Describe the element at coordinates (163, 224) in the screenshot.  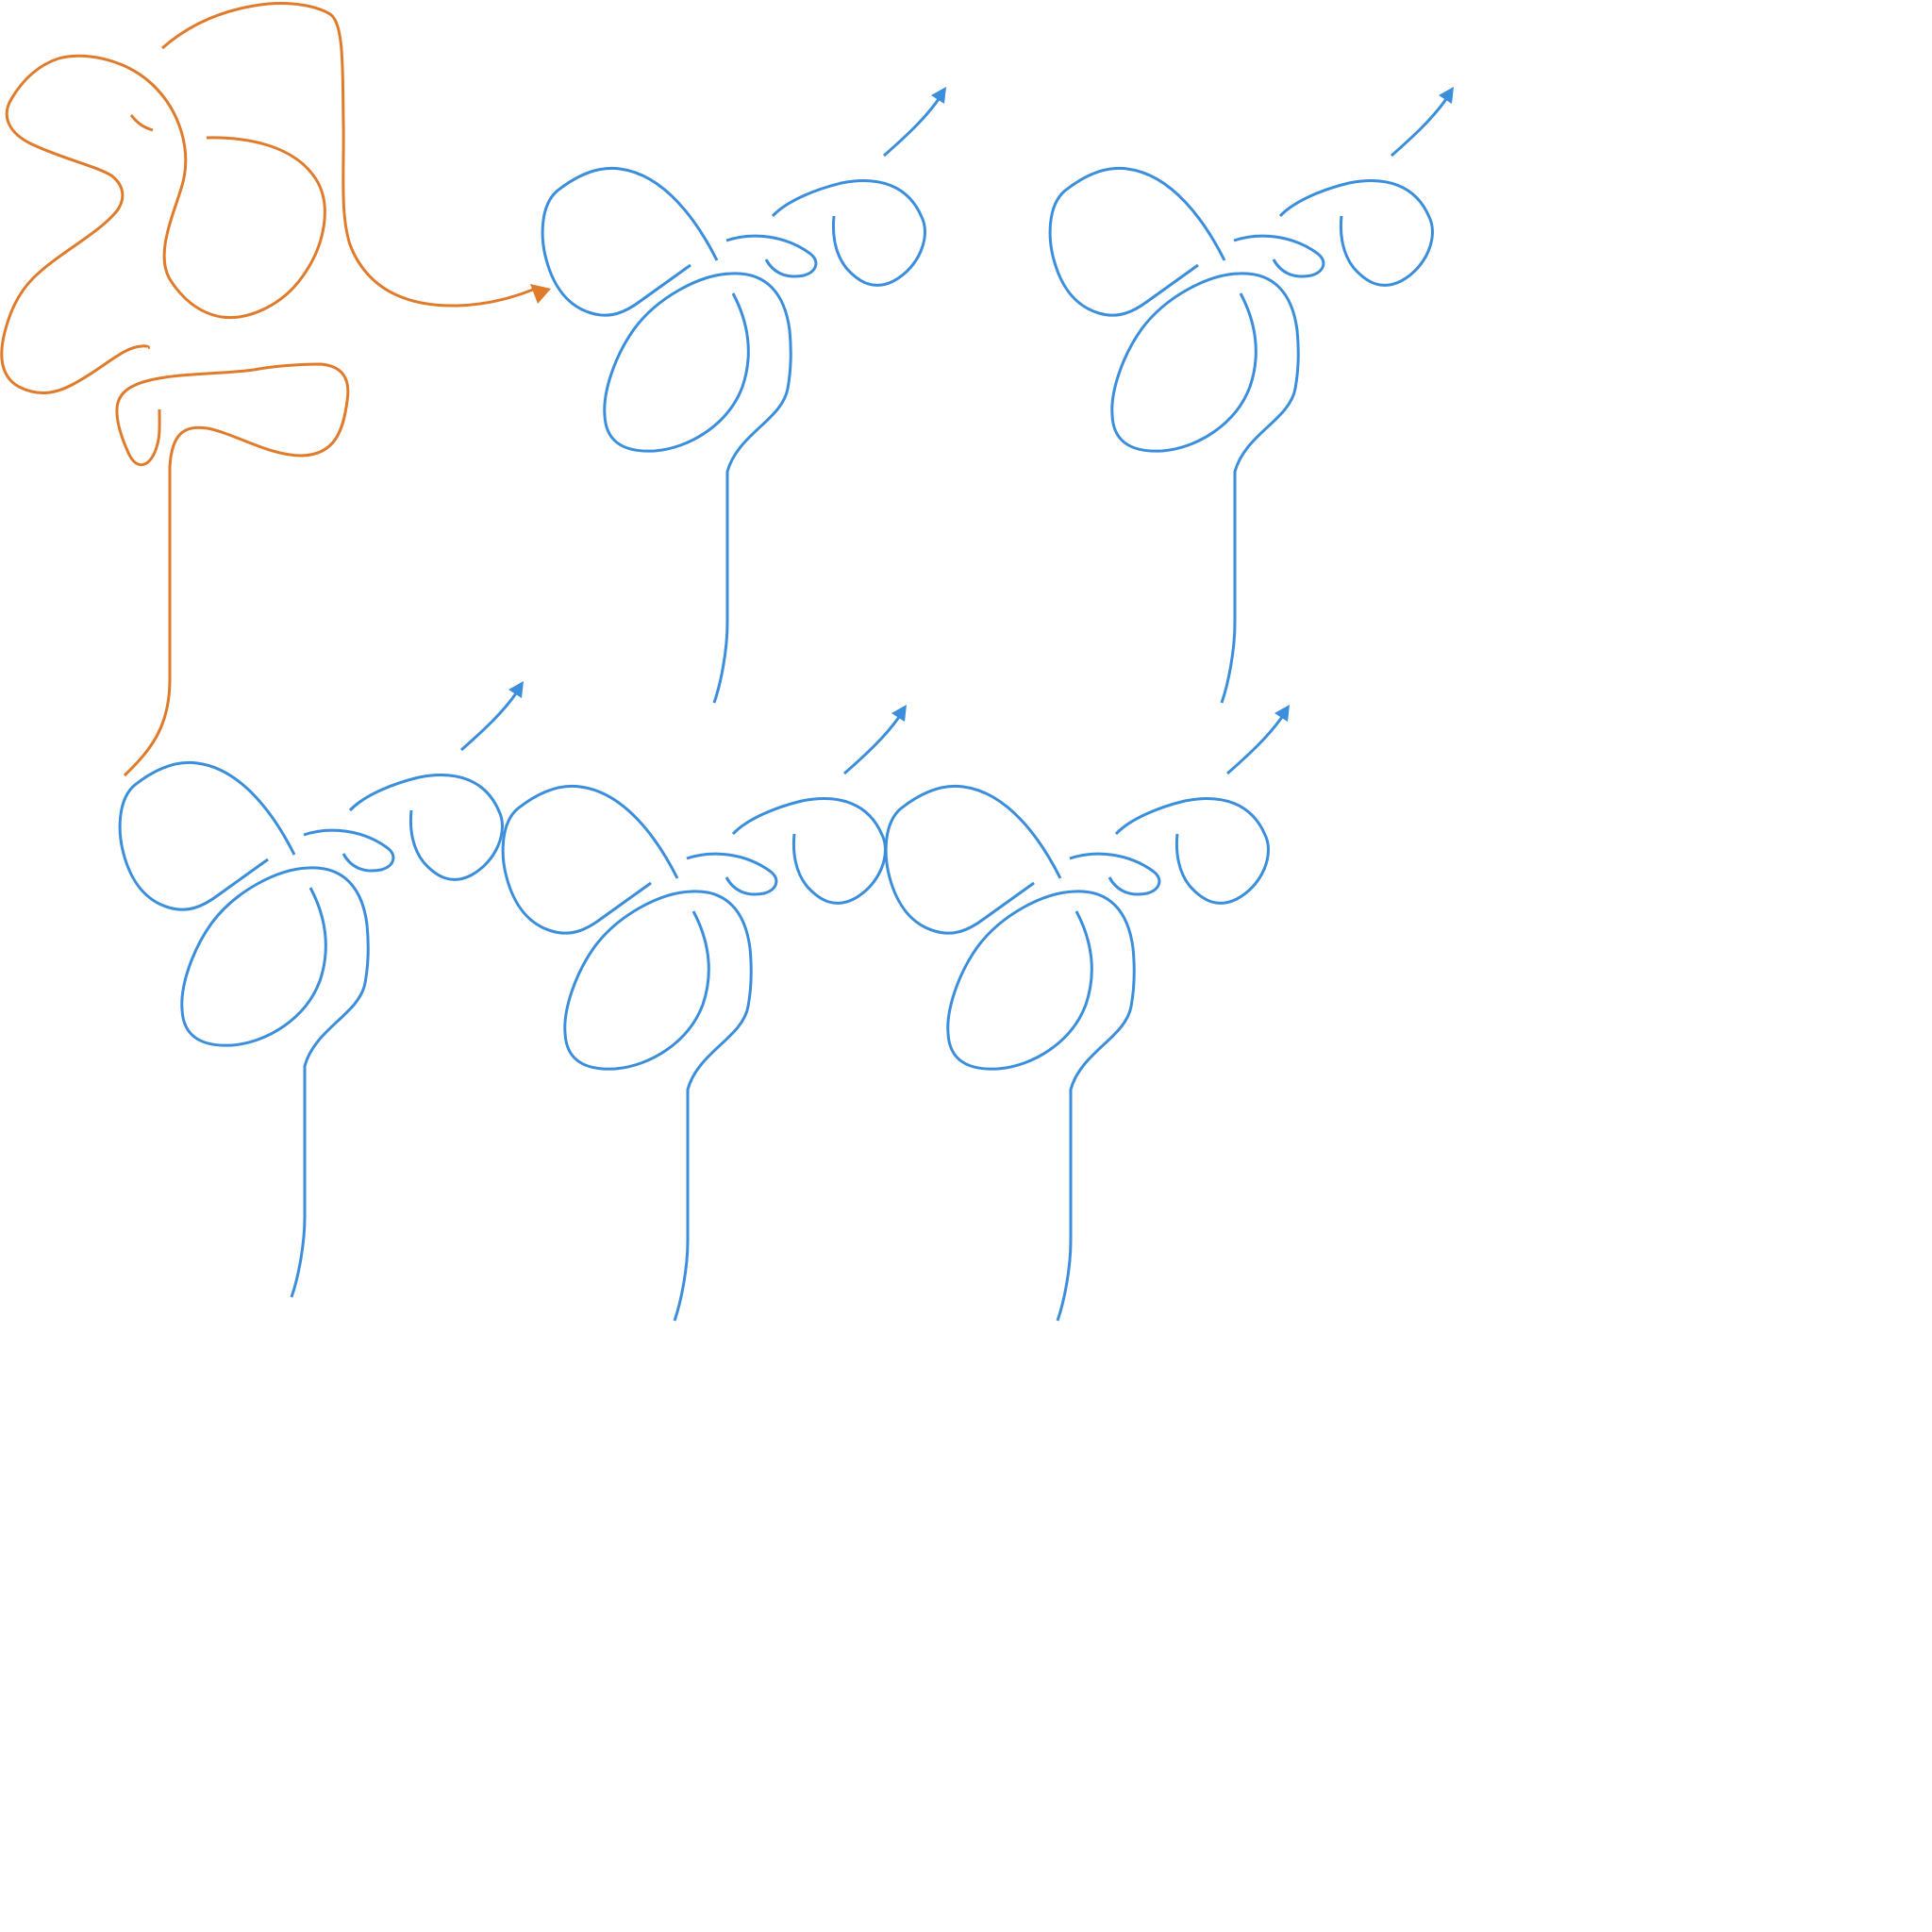
I see `original-strand-center-loop` at that location.